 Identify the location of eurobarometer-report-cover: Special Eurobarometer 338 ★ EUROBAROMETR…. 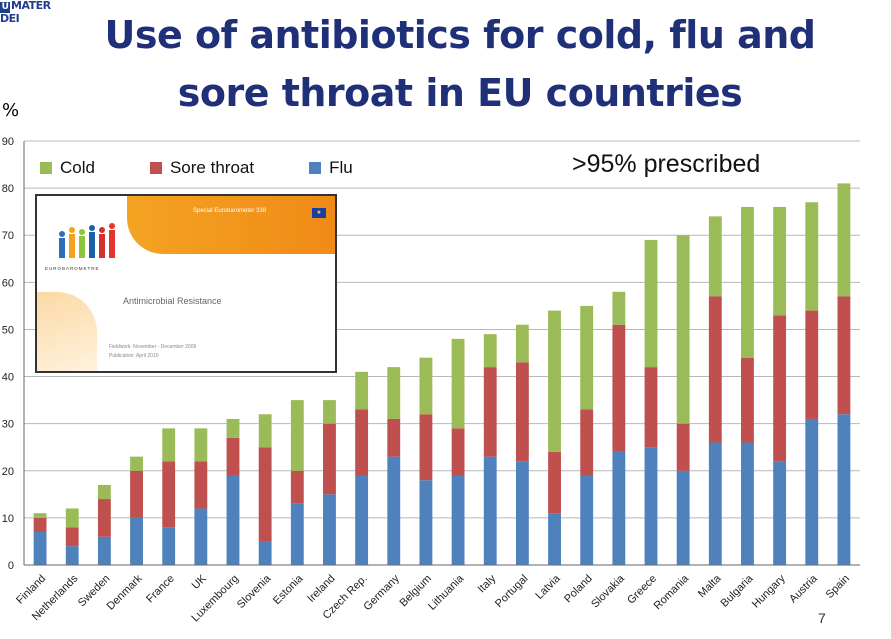
(186, 283).